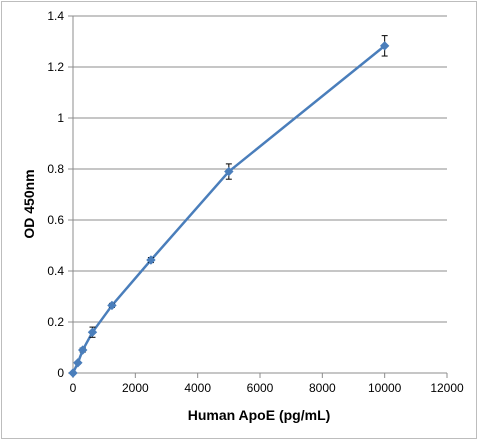  Describe the element at coordinates (260, 388) in the screenshot. I see `x-tick-label: 6000` at that location.